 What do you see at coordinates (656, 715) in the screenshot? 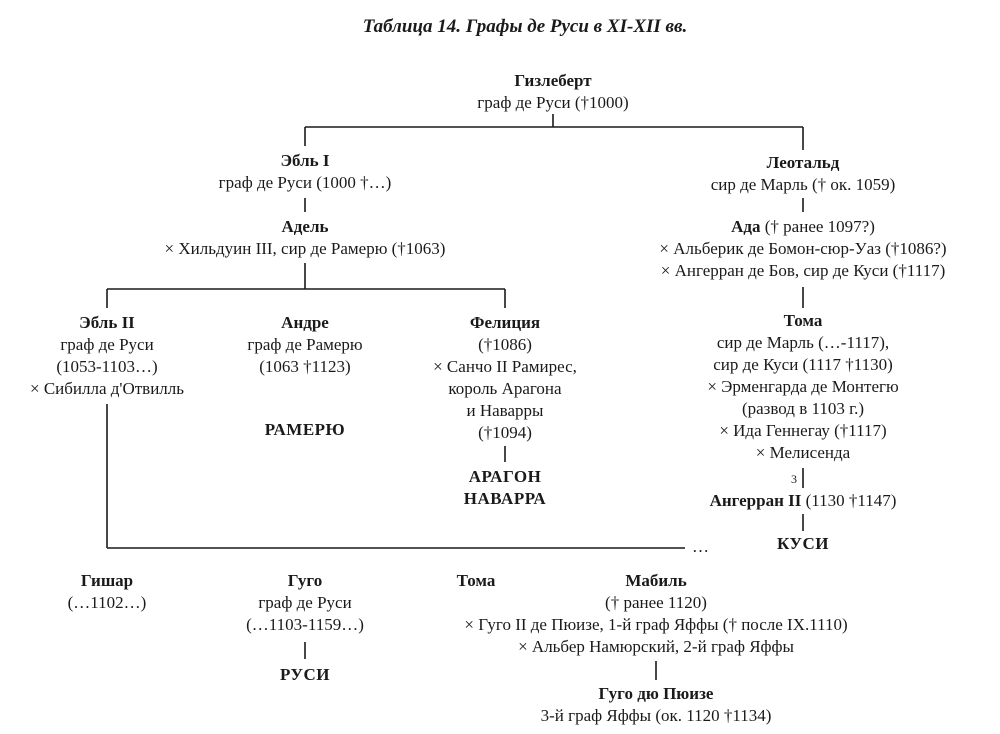
I see `person-detail: 3-й граф Яффы (ок. 1120 †1134)` at bounding box center [656, 715].